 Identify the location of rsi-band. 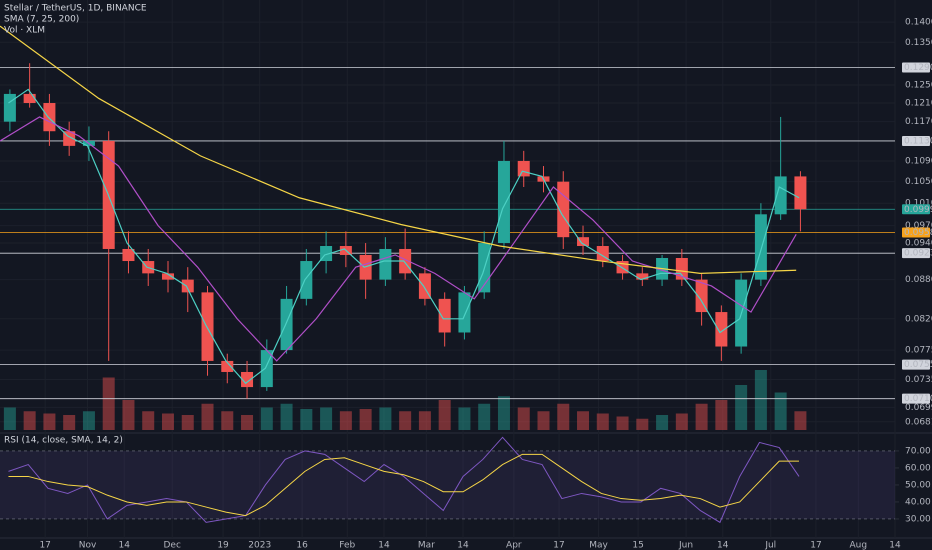
(447, 484).